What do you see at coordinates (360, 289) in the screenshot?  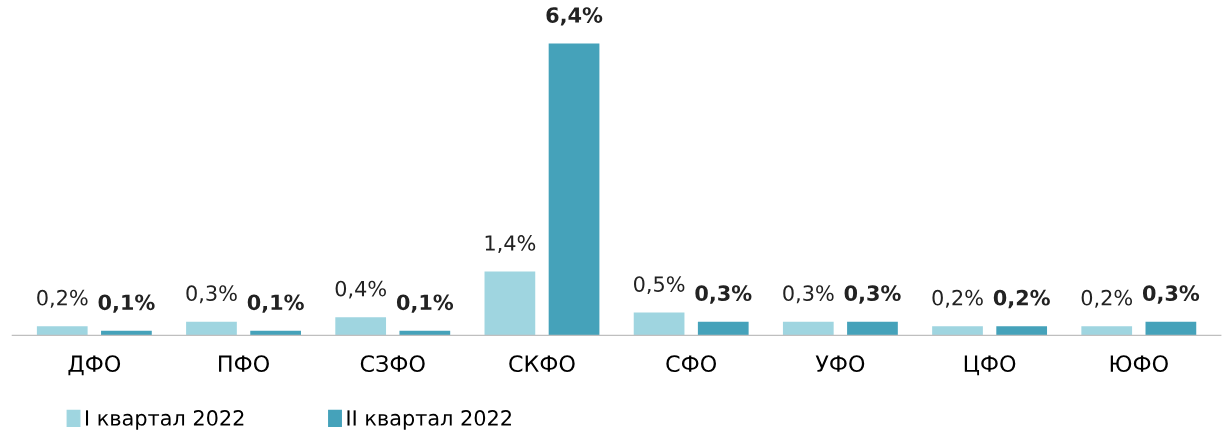 I see `data-label: 0,4%` at bounding box center [360, 289].